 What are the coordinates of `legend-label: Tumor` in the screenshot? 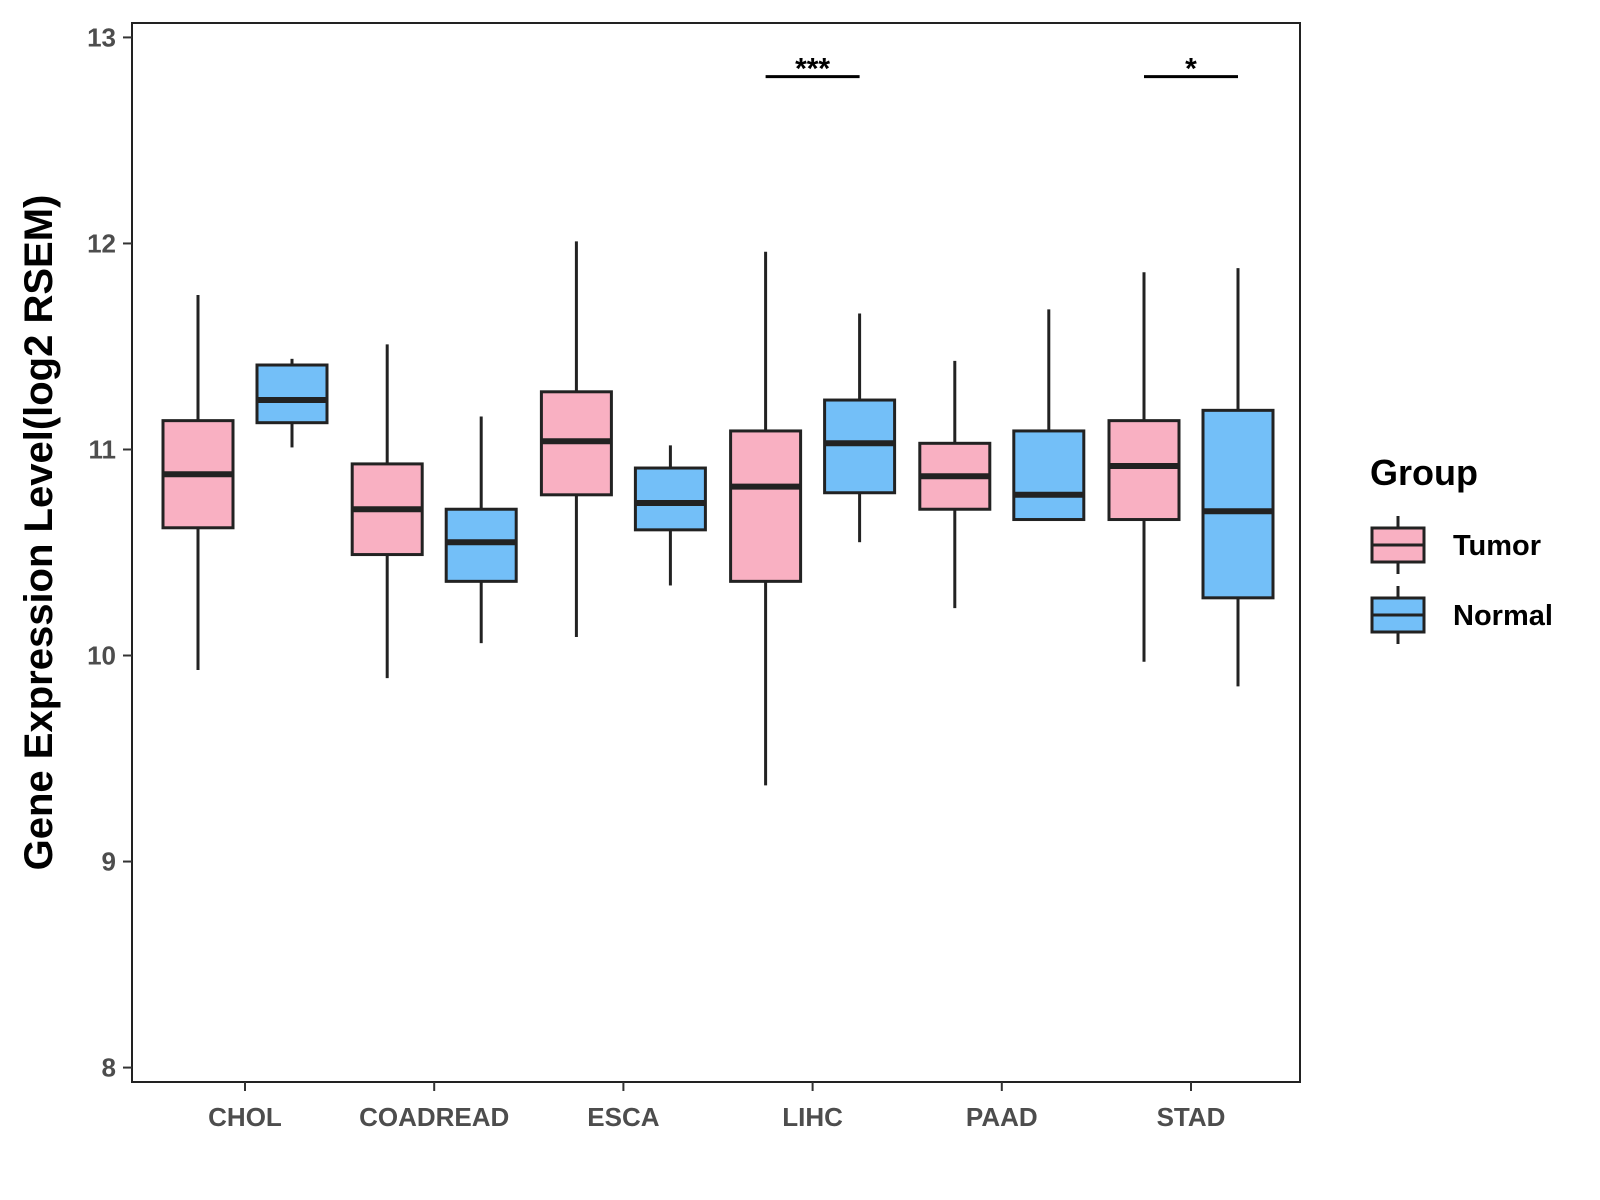 It's located at (1497, 546).